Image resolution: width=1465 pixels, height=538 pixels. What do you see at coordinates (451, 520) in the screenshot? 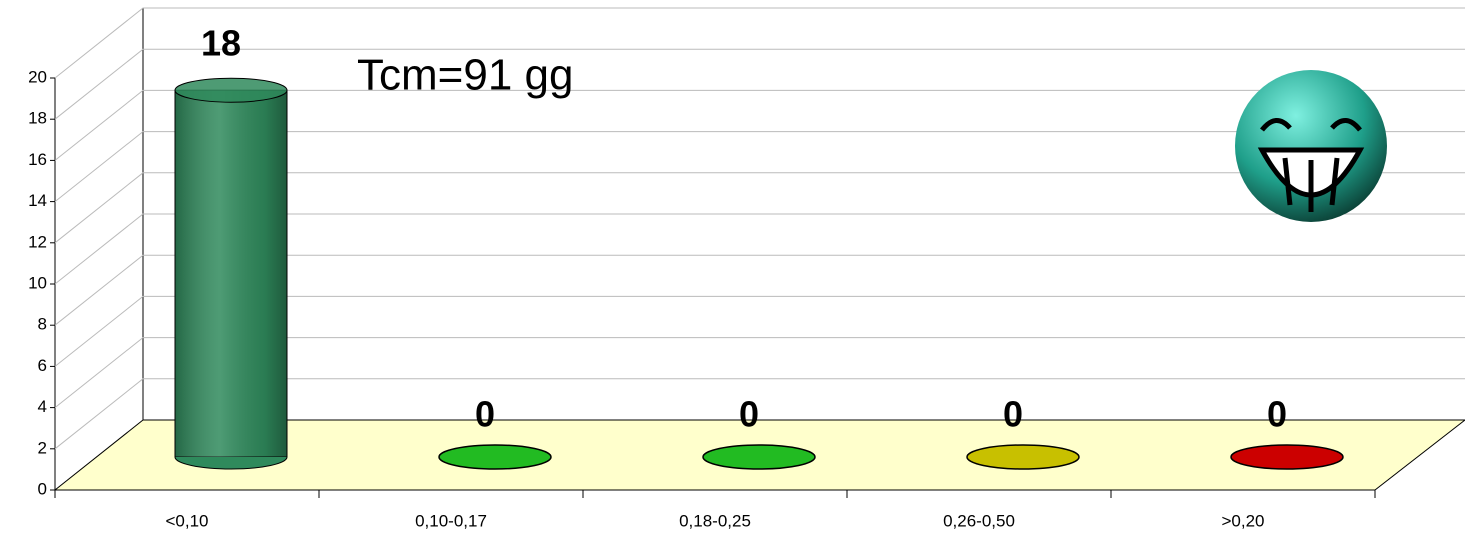
I see `x-tick-label: 0,10-0,17` at bounding box center [451, 520].